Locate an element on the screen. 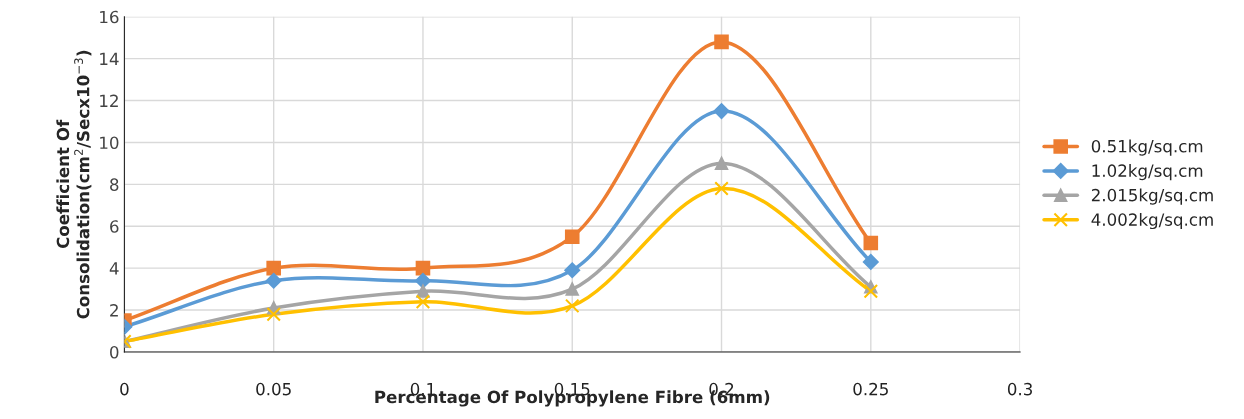 Image resolution: width=1244 pixels, height=419 pixels. legend-label: 4.002kg/sq.cm is located at coordinates (1152, 221).